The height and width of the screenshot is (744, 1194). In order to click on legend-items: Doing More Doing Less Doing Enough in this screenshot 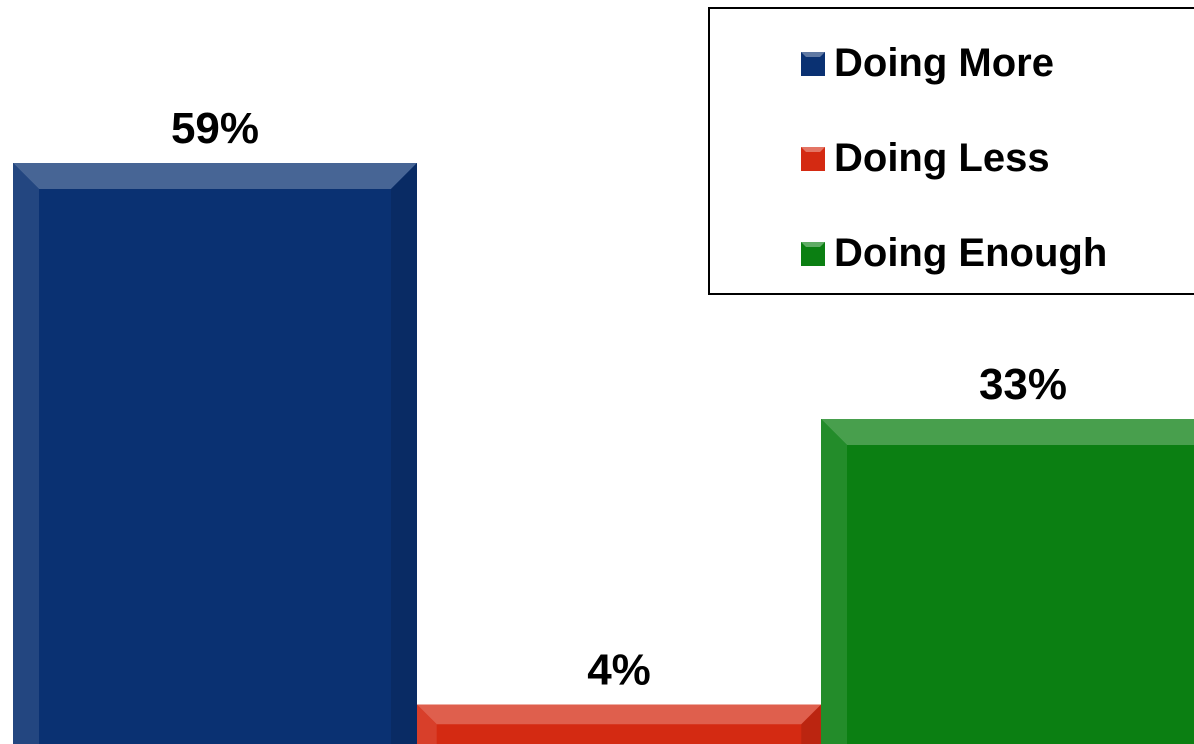, I will do `click(954, 158)`.